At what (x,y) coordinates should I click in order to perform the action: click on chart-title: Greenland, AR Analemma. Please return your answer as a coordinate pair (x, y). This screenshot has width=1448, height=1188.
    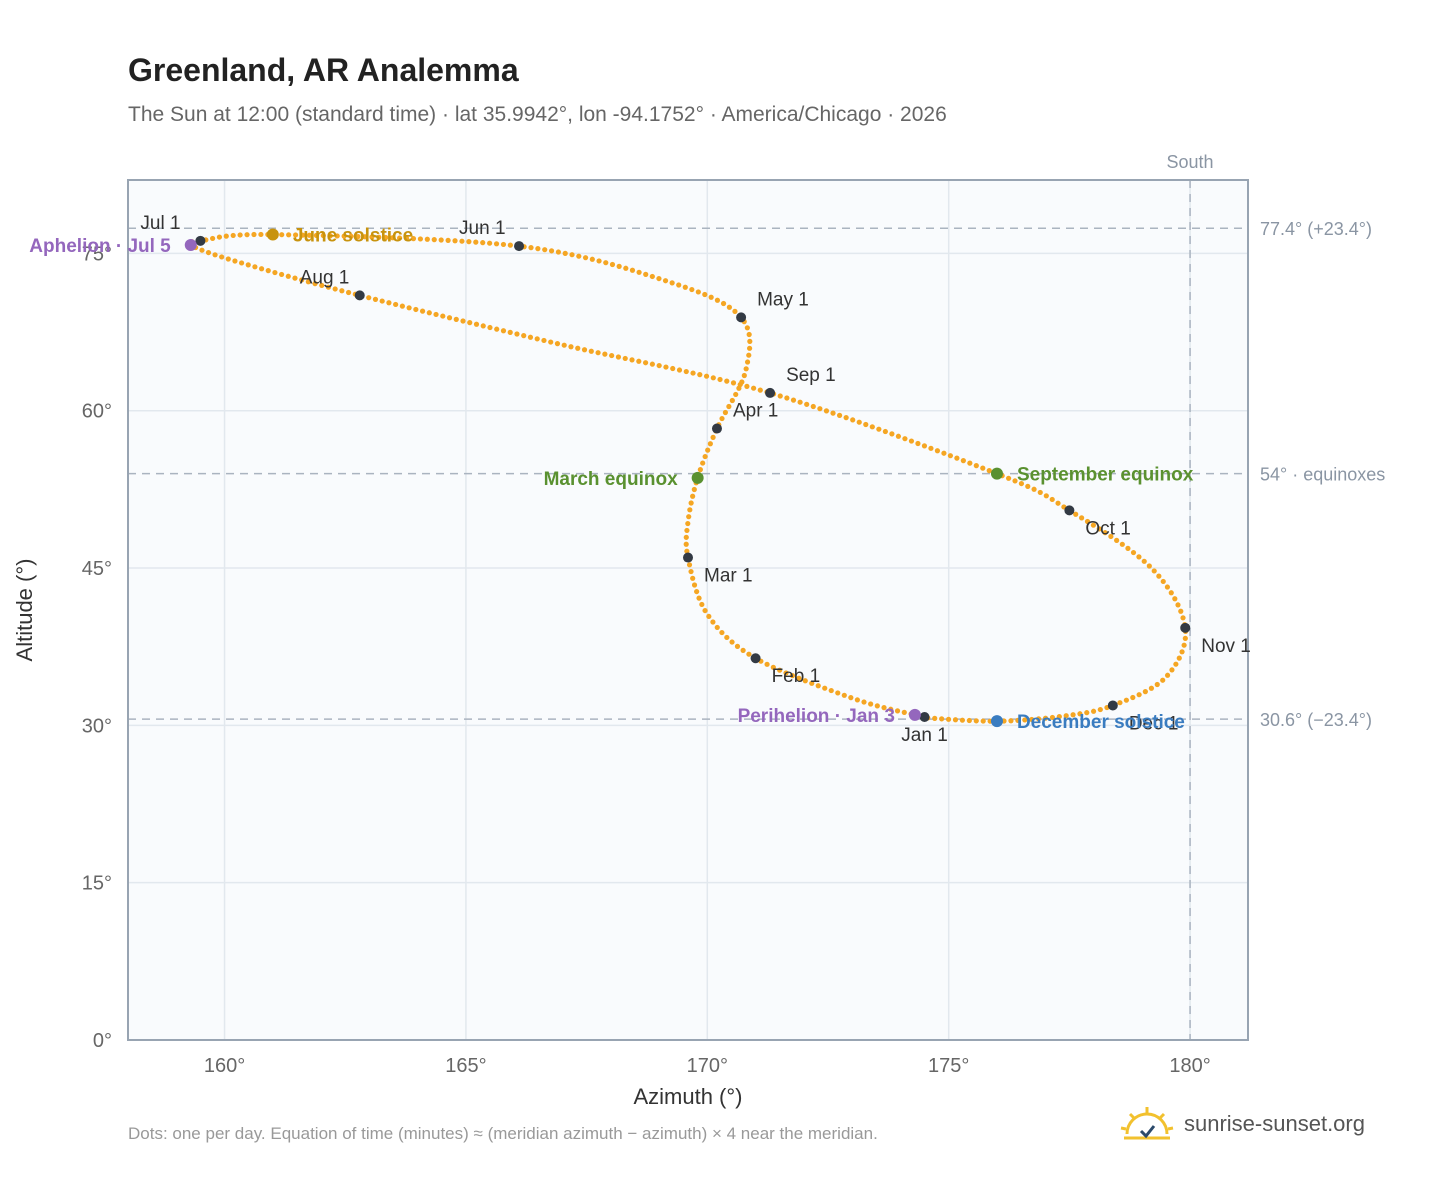
    Looking at the image, I should click on (323, 70).